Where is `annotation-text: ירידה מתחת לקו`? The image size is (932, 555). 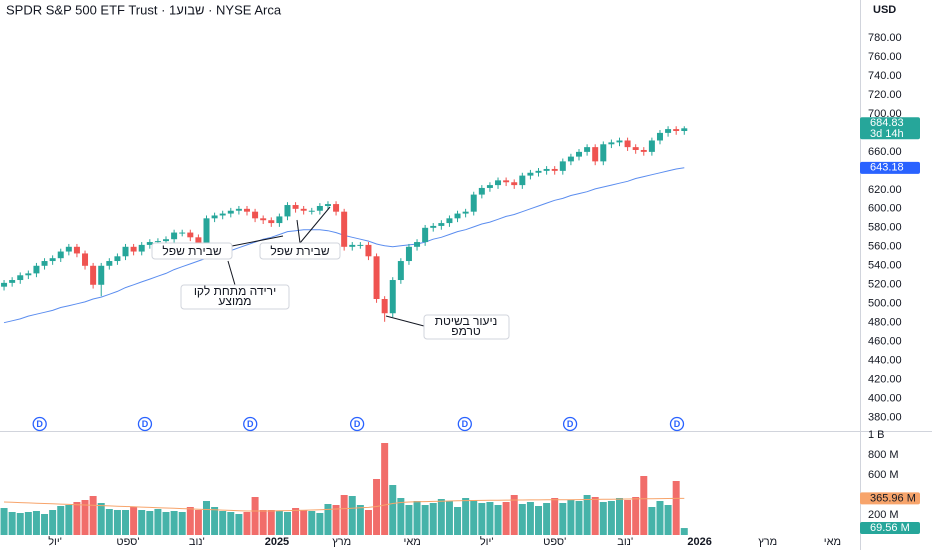 annotation-text: ירידה מתחת לקו is located at coordinates (235, 291).